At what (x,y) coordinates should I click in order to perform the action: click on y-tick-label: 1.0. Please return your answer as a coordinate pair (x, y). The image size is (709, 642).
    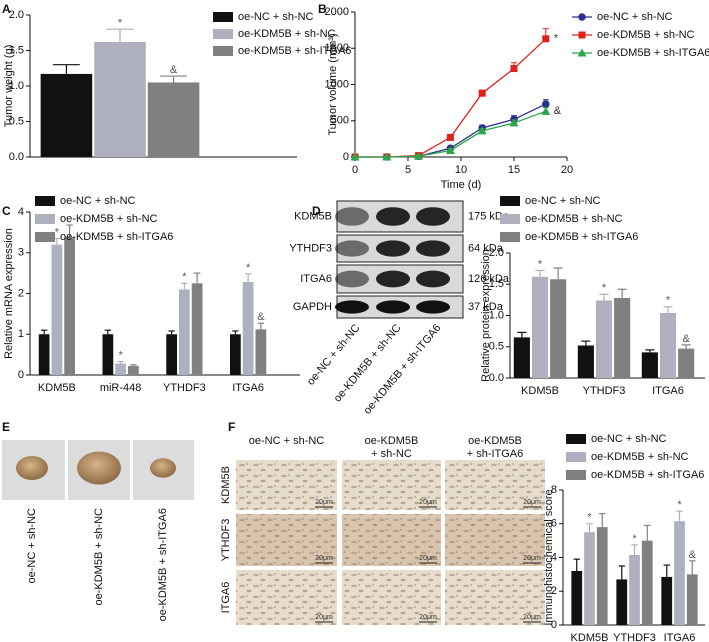
    Looking at the image, I should click on (16, 86).